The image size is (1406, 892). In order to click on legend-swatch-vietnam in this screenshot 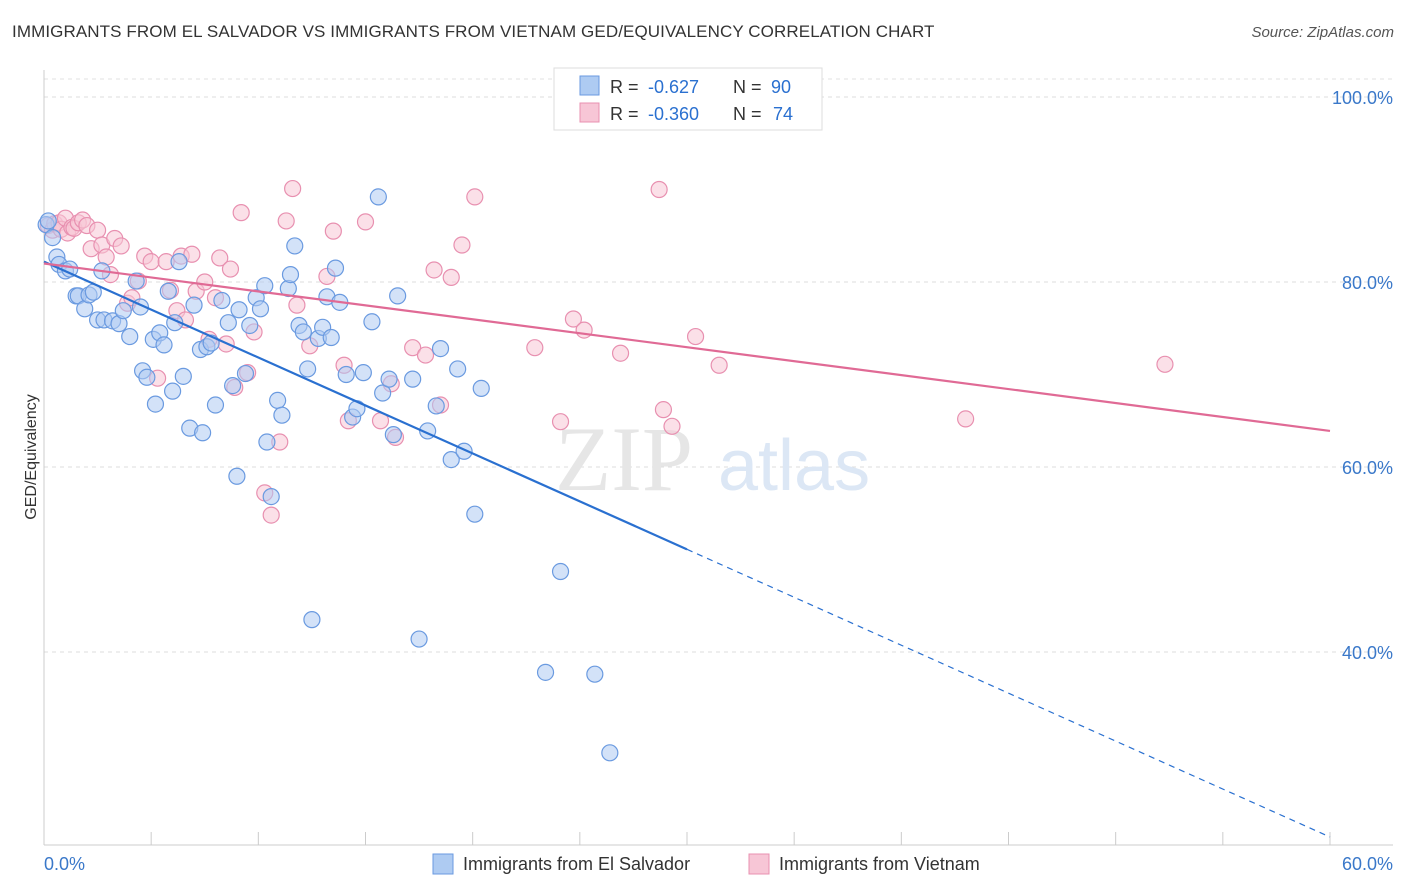, I will do `click(589, 112)`.